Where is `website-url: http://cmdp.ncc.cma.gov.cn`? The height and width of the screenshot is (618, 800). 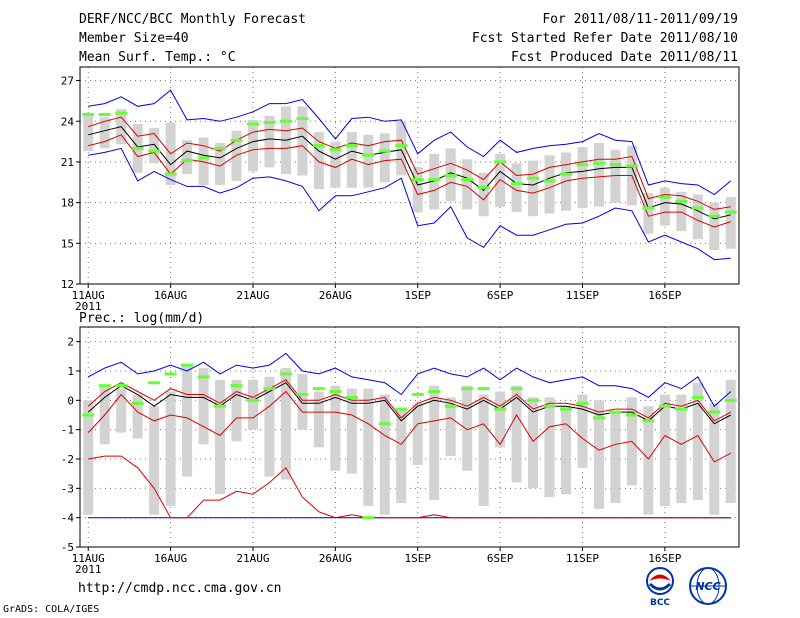
website-url: http://cmdp.ncc.cma.gov.cn is located at coordinates (180, 588).